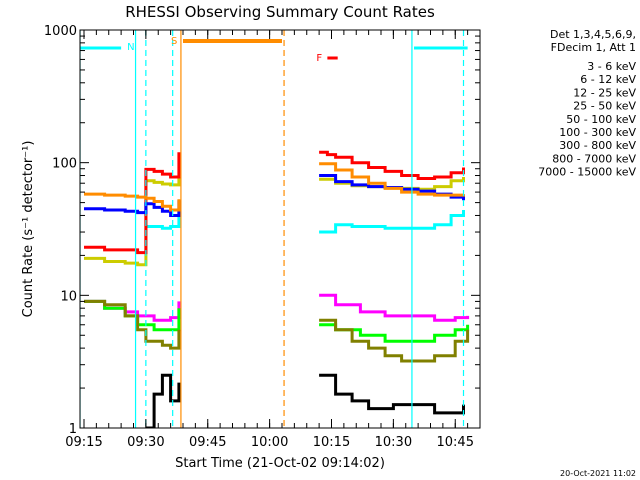 This screenshot has height=480, width=640. I want to click on x-axis-label: Start Time (21-Oct-02 09:14:02), so click(280, 463).